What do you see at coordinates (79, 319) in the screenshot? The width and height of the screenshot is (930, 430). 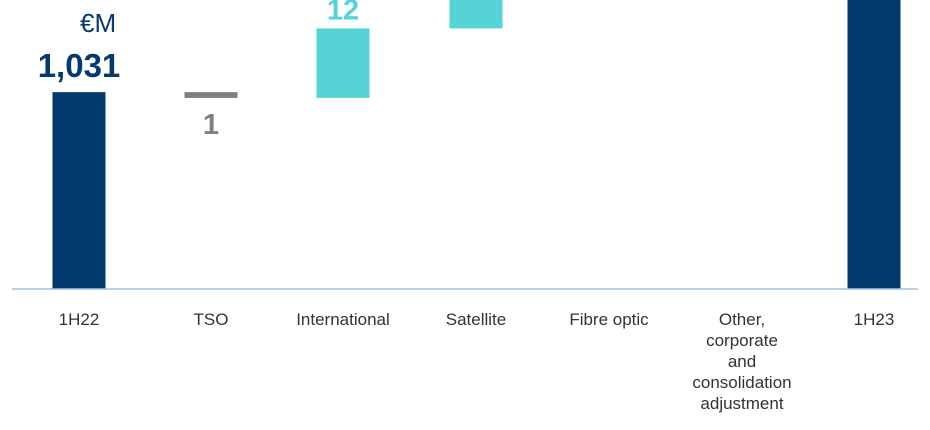 I see `category-label-1: 1H22` at bounding box center [79, 319].